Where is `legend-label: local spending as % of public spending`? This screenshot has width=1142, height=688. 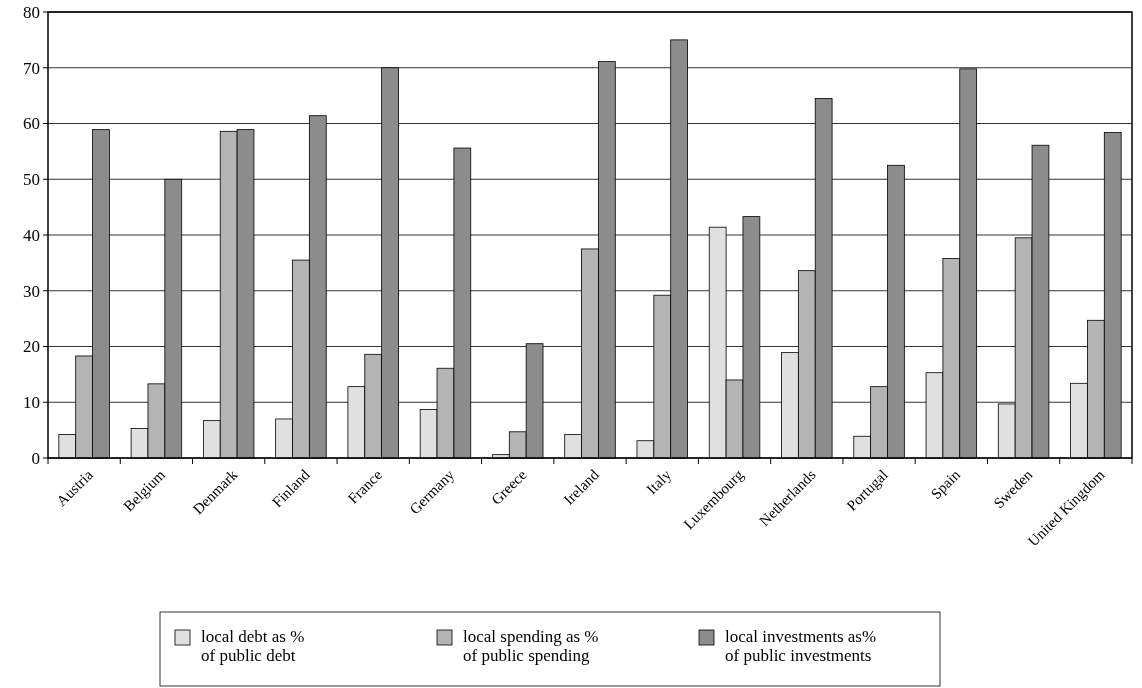
legend-label: local spending as % of public spending is located at coordinates (531, 646).